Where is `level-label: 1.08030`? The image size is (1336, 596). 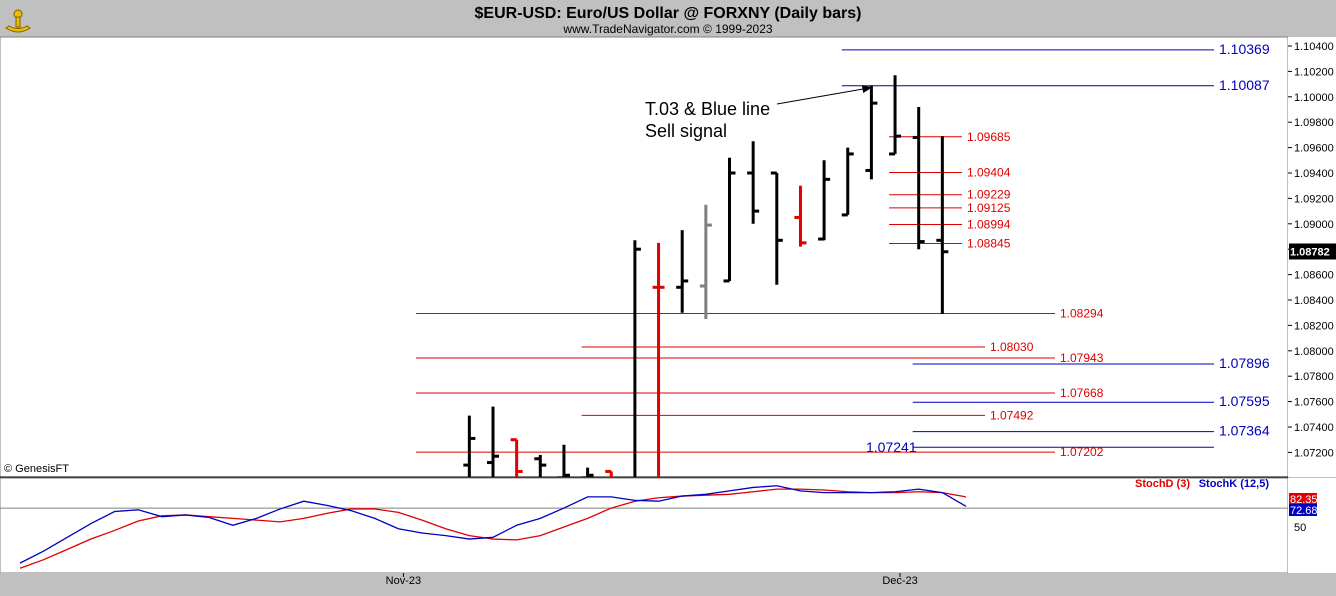 level-label: 1.08030 is located at coordinates (1012, 347).